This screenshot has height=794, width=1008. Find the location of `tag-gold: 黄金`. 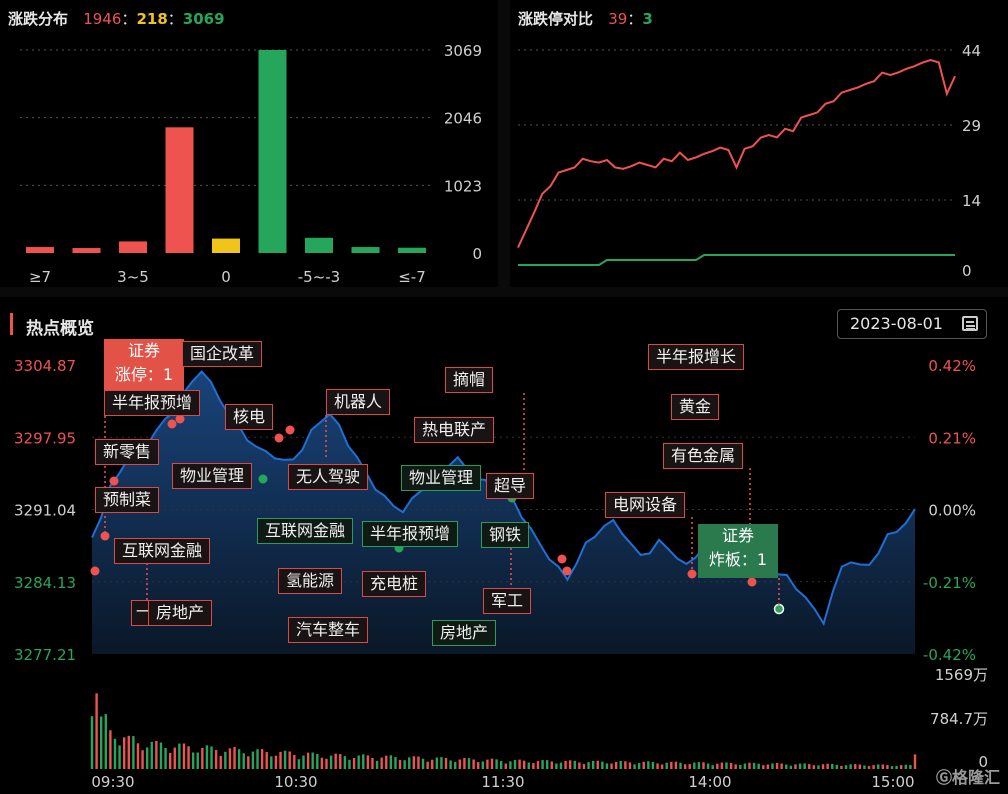

tag-gold: 黄金 is located at coordinates (695, 407).